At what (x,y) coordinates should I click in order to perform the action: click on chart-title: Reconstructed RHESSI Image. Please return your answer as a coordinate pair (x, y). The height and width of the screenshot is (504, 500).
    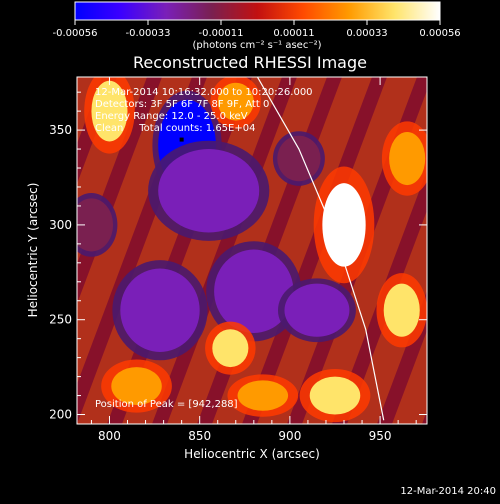
    Looking at the image, I should click on (250, 62).